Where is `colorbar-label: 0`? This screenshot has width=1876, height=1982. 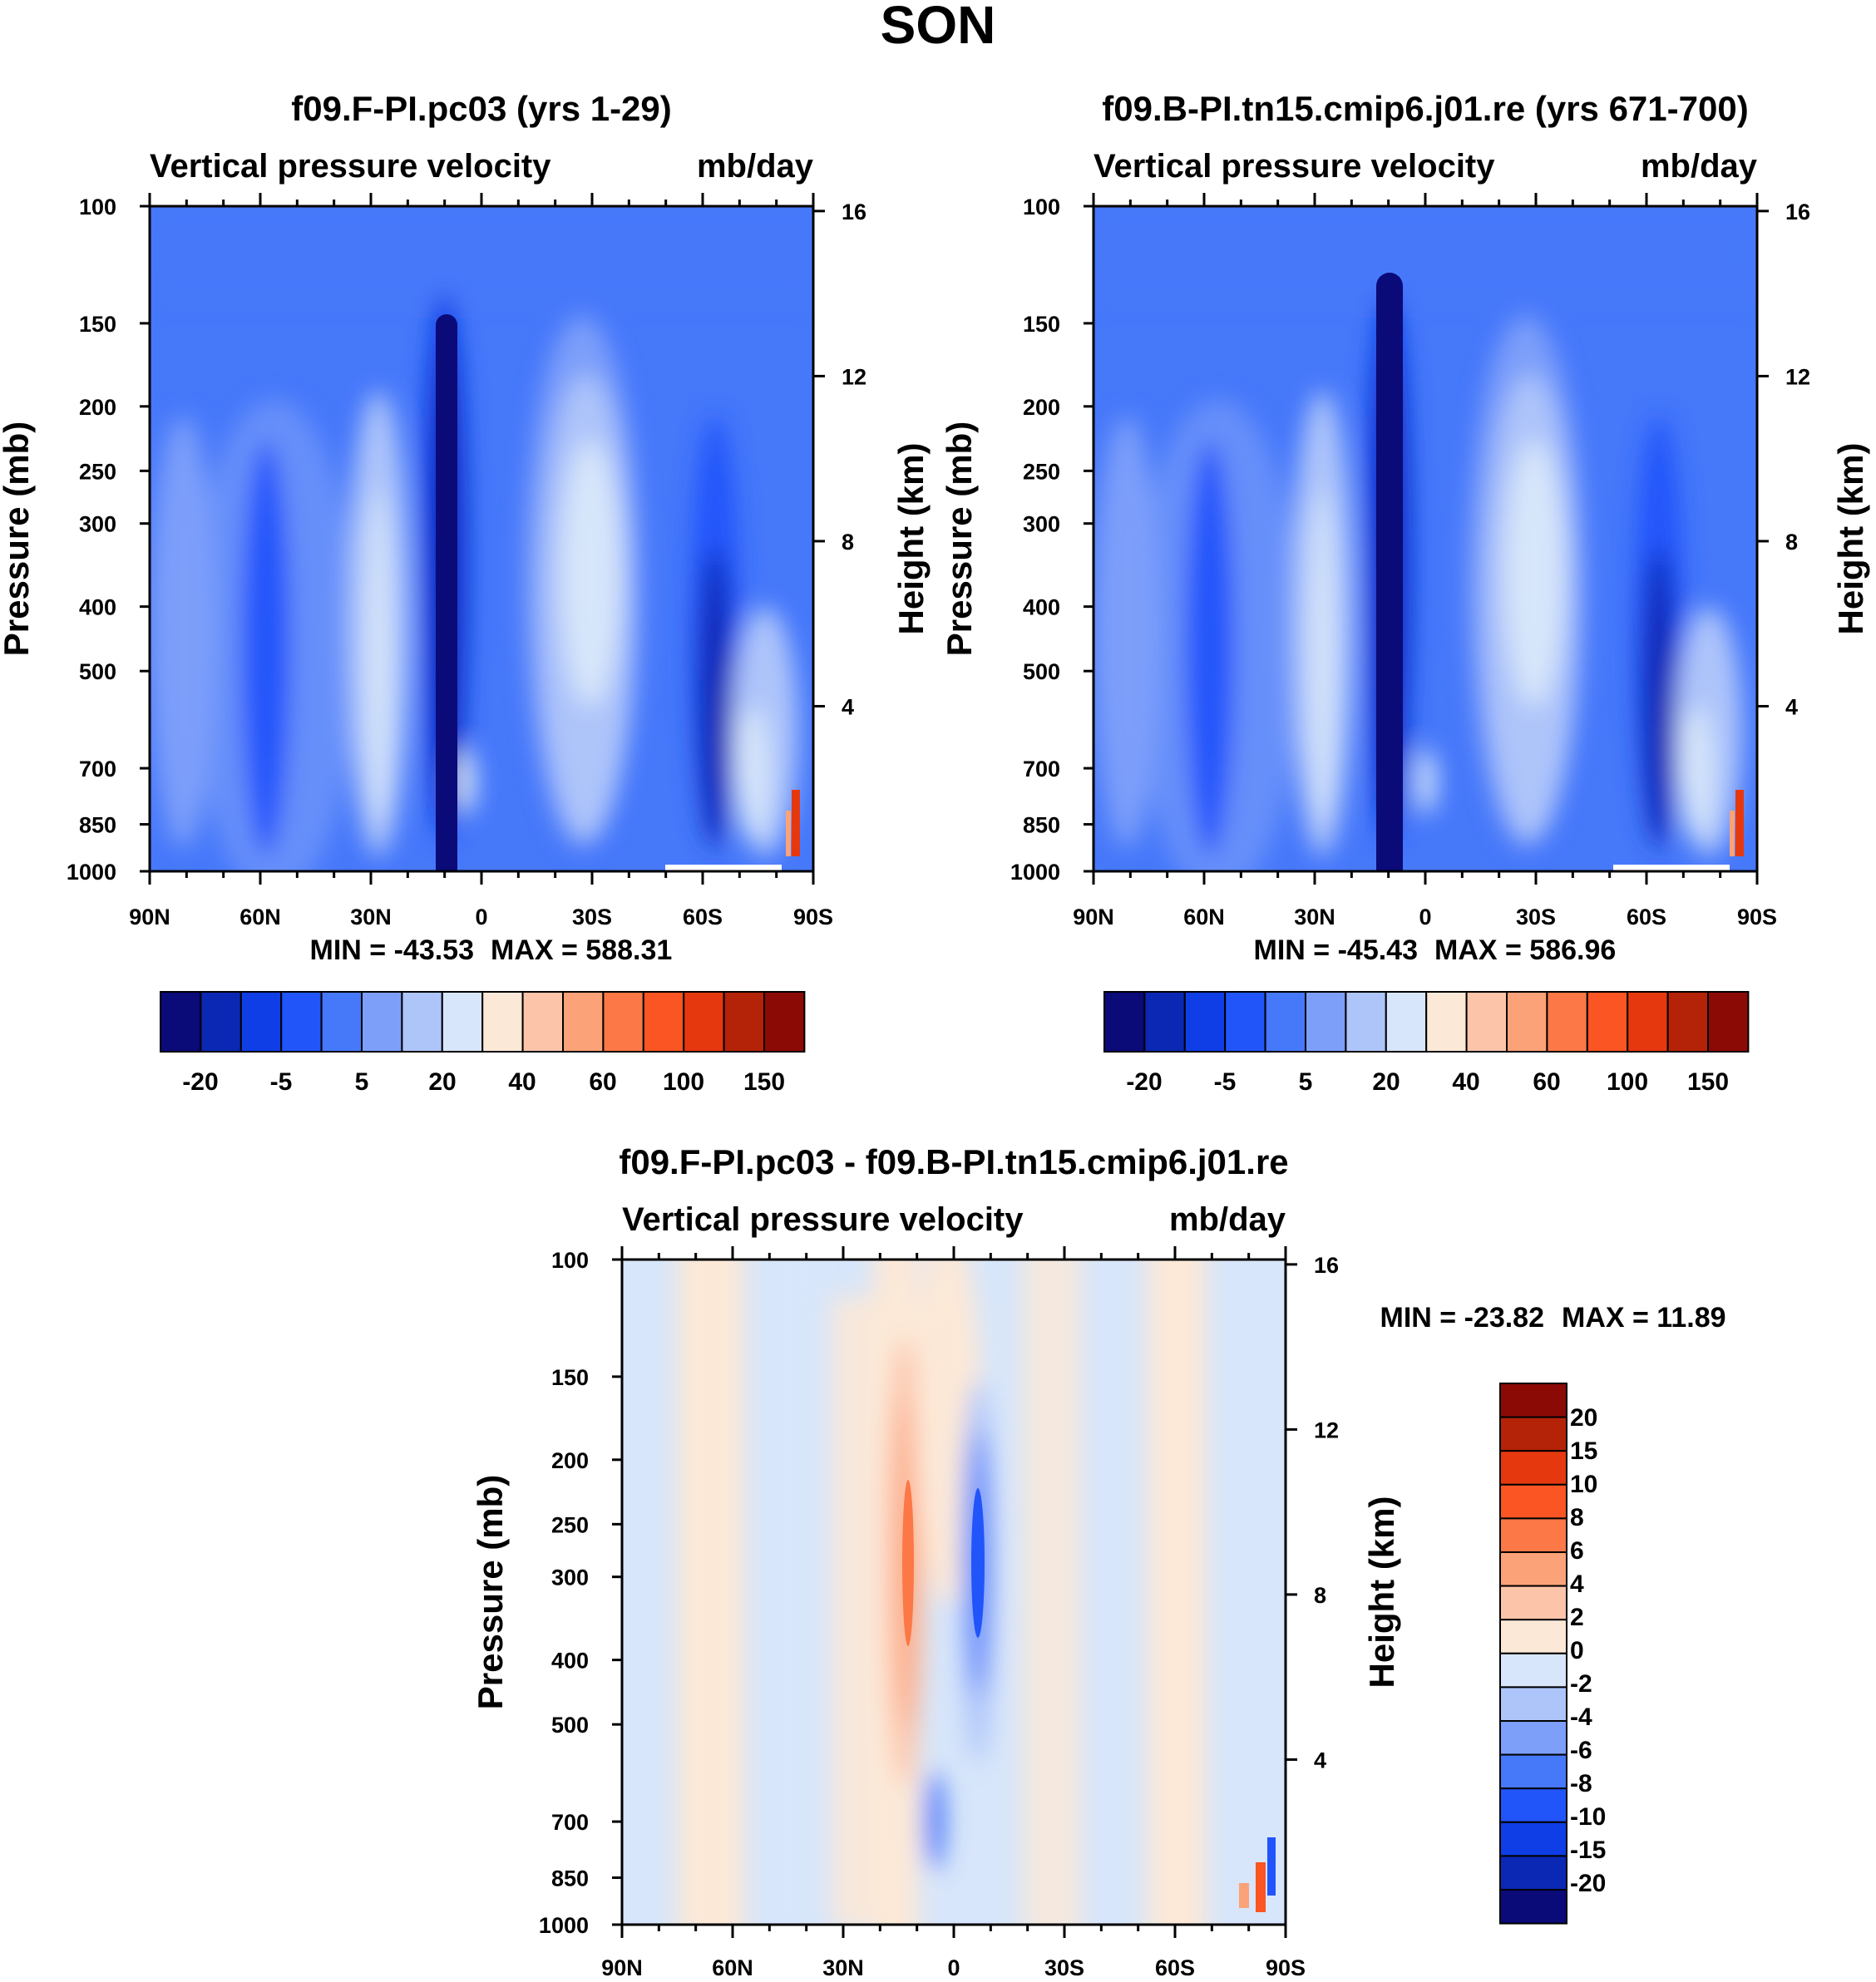
colorbar-label: 0 is located at coordinates (1577, 1650).